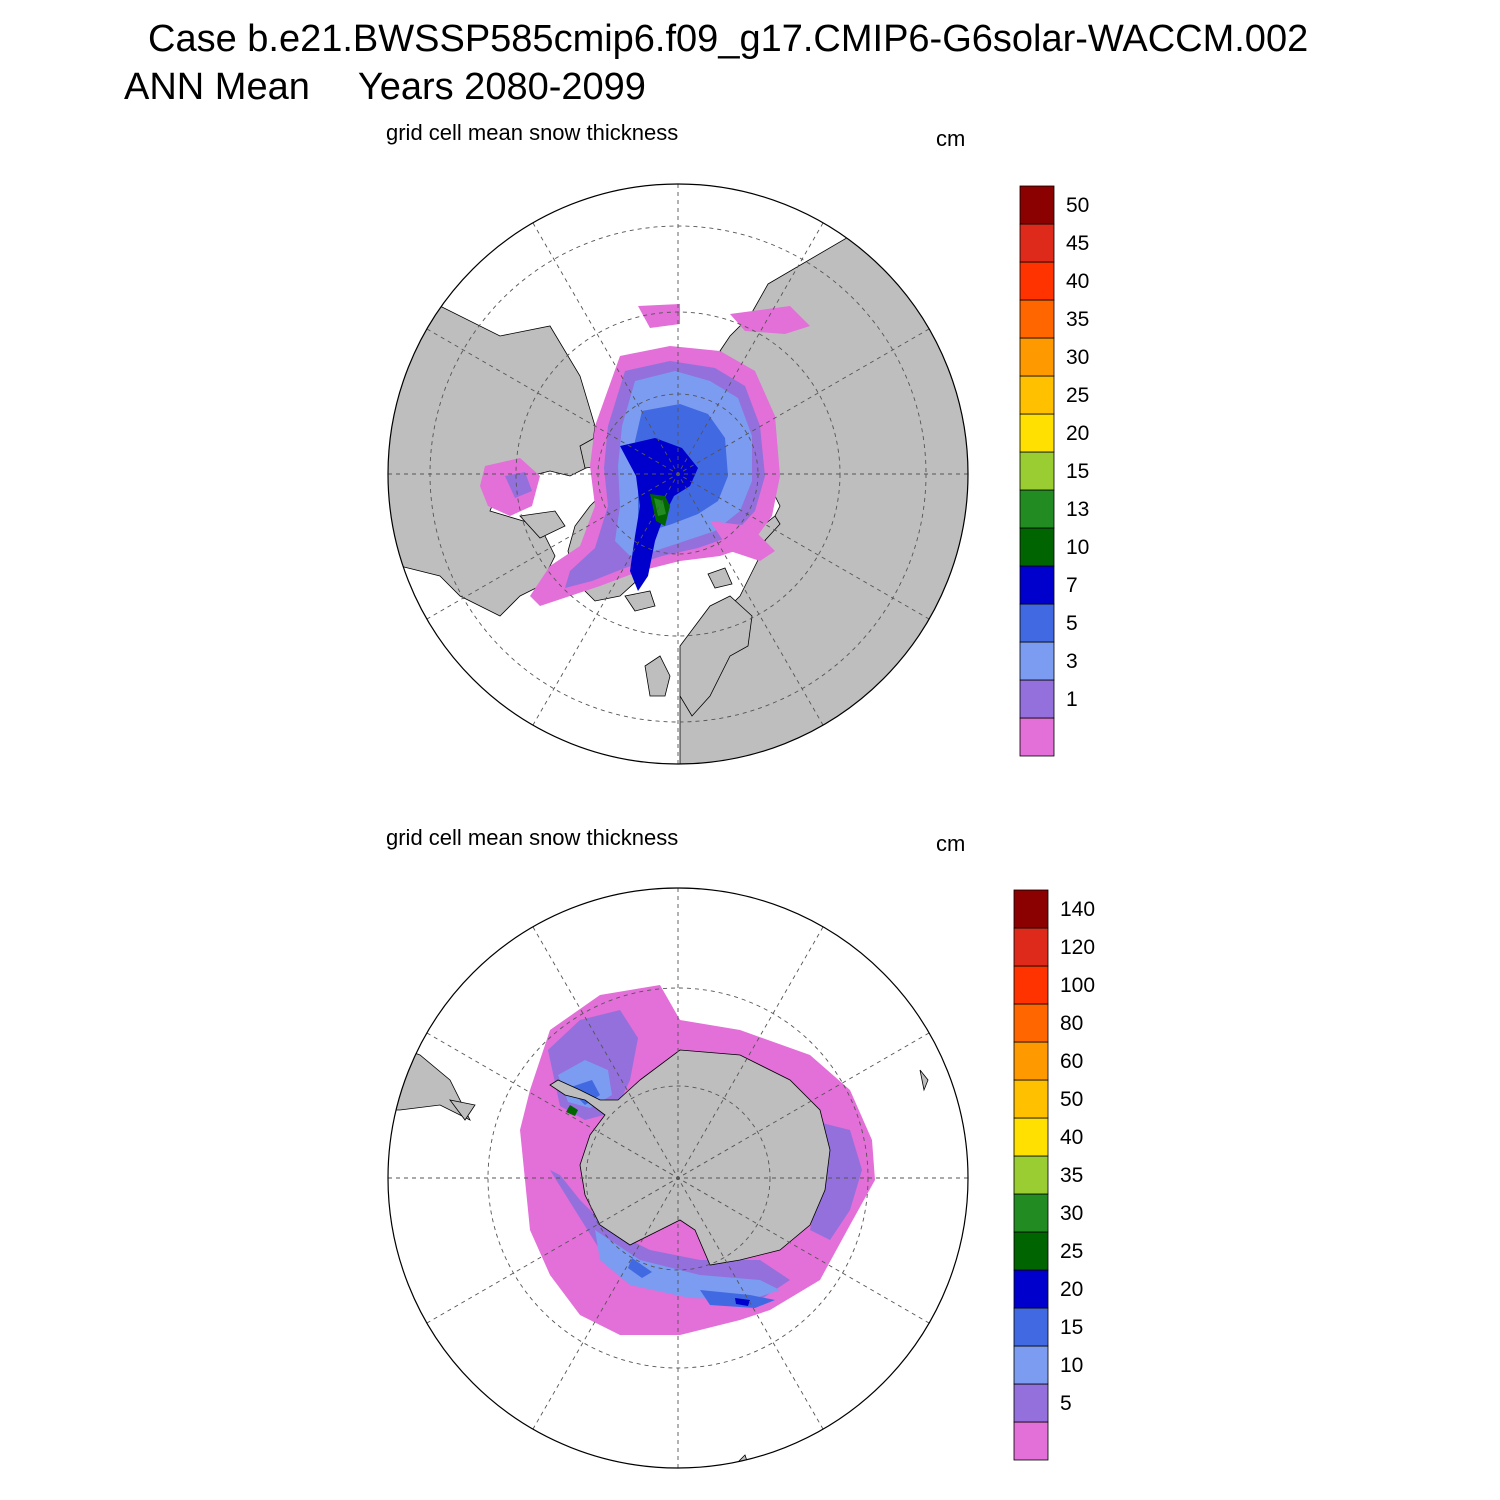 The height and width of the screenshot is (1500, 1500). Describe the element at coordinates (217, 87) in the screenshot. I see `season-label: ANN Mean` at that location.